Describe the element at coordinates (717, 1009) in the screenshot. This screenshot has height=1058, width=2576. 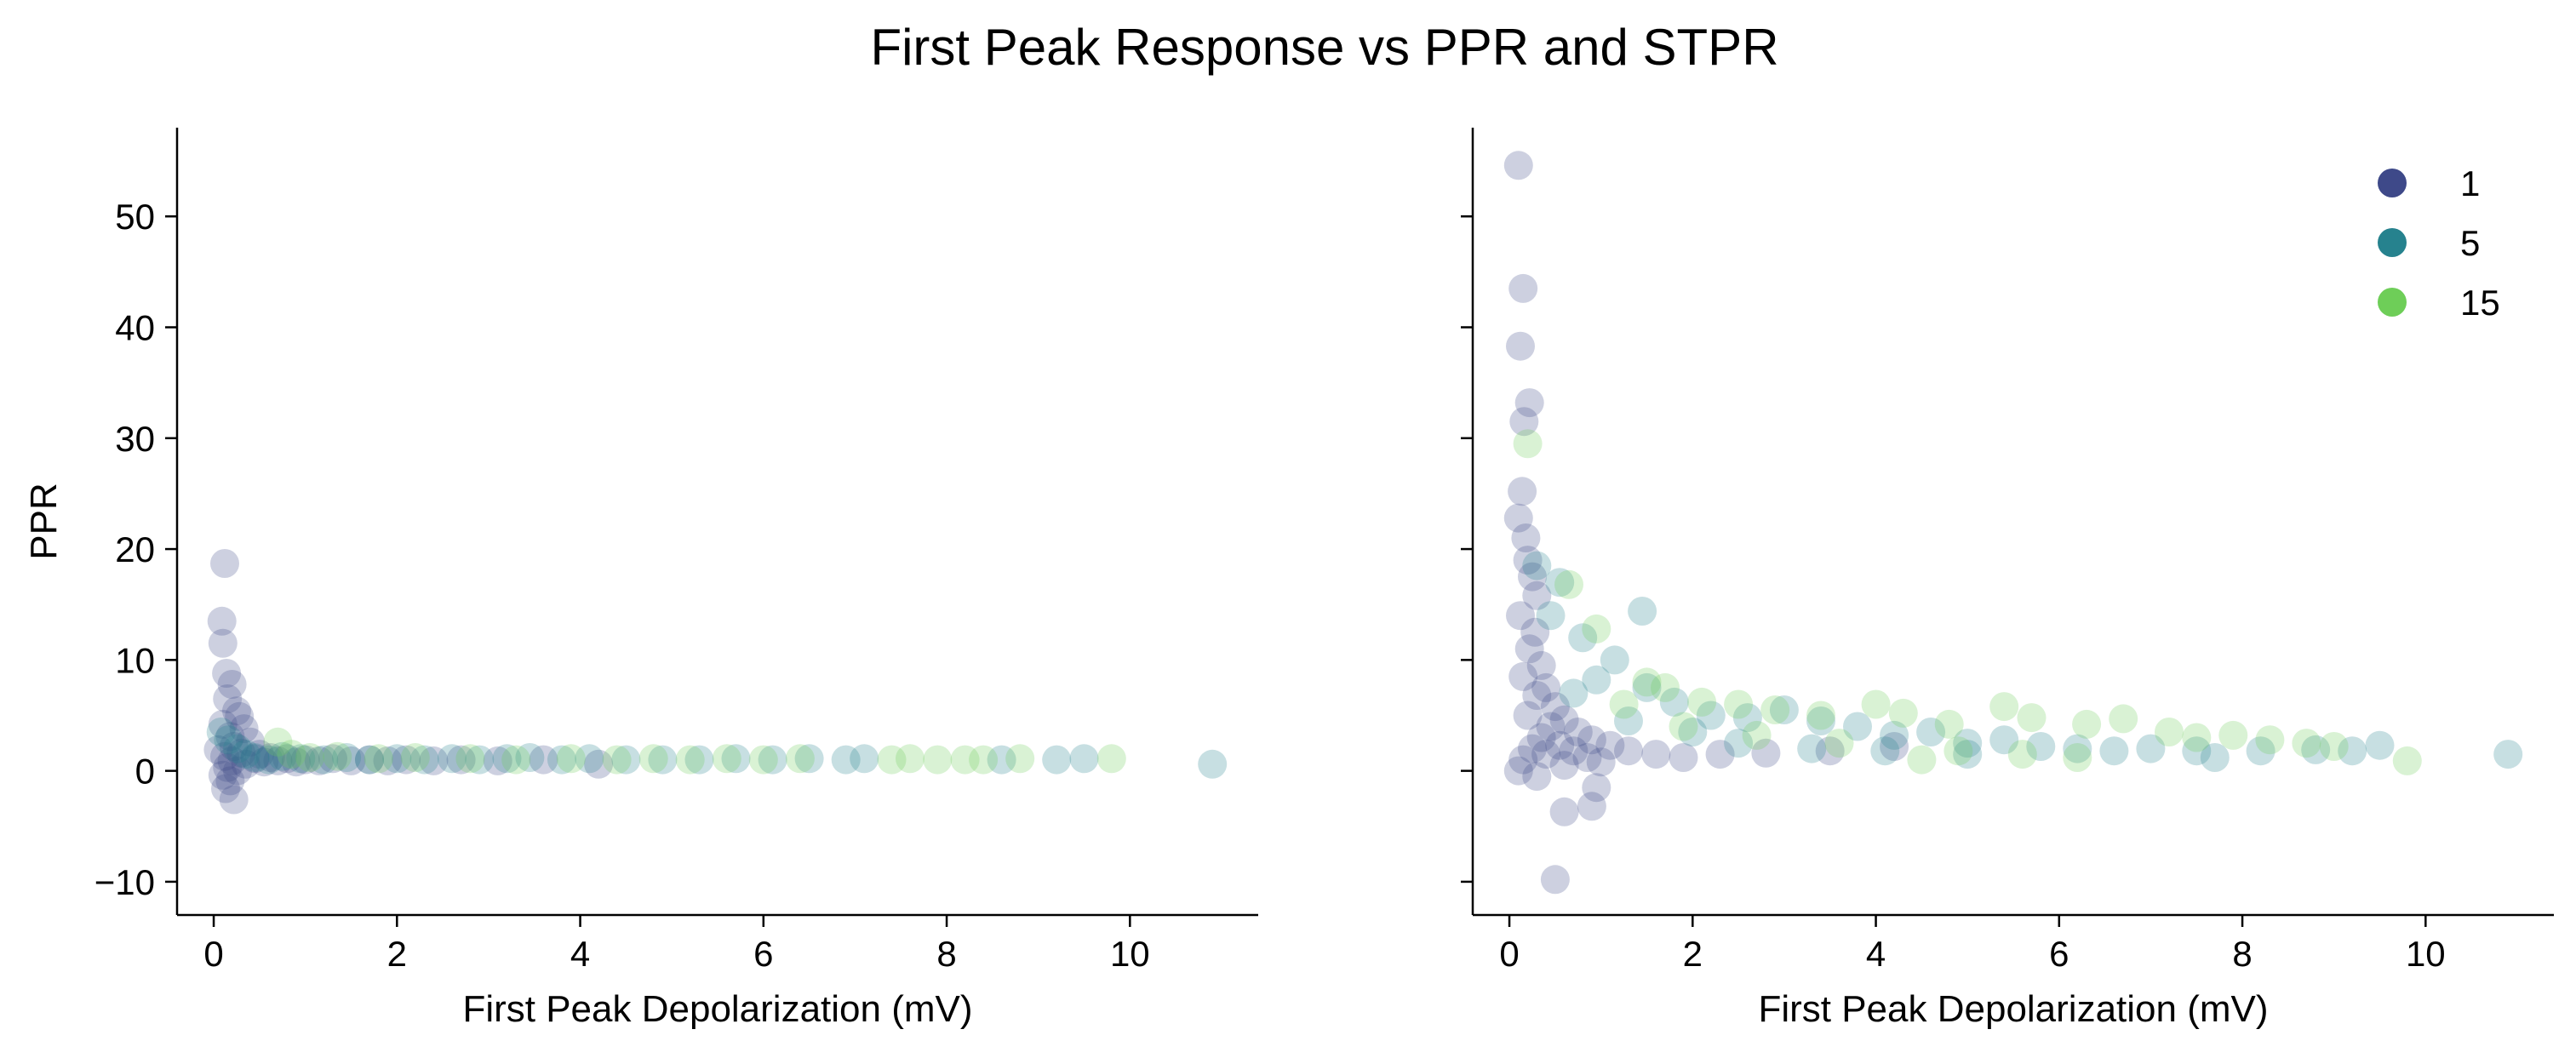
I see `x-axis-label: First Peak Depolarization (mV)` at that location.